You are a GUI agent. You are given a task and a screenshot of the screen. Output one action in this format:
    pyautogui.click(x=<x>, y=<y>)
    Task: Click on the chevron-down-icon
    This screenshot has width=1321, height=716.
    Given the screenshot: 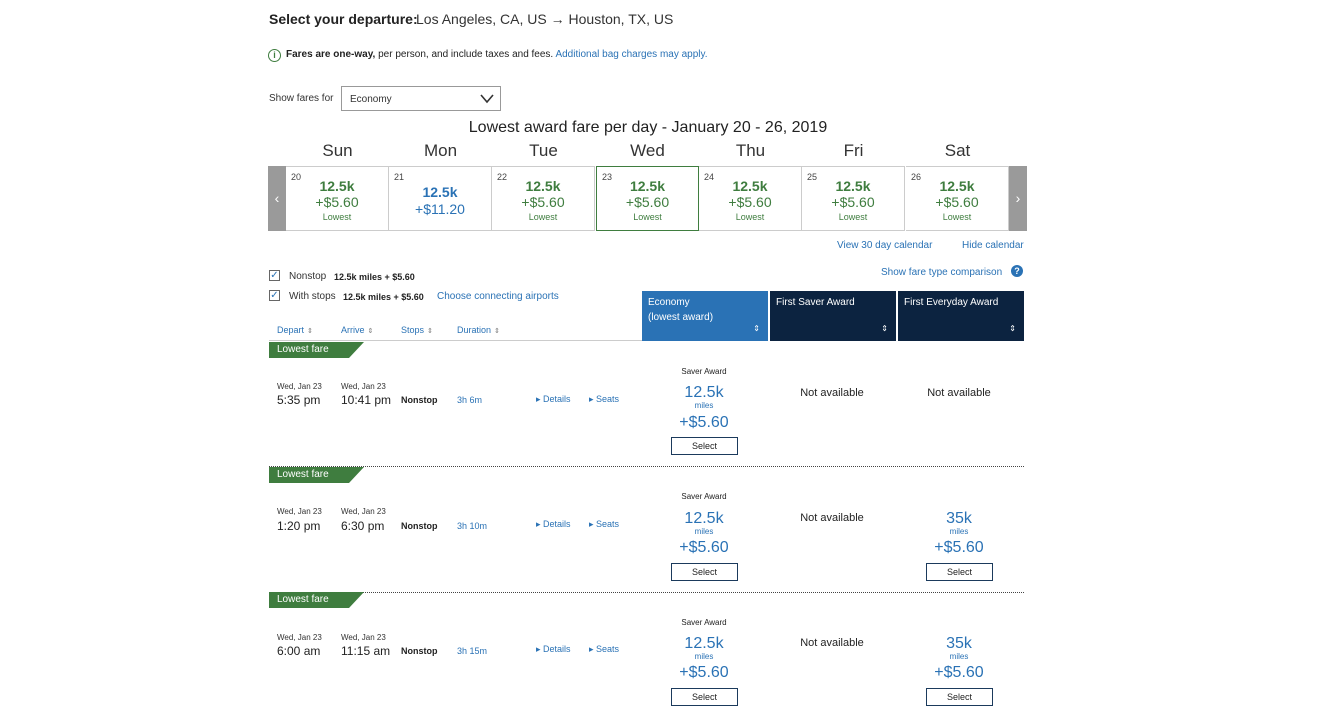 What is the action you would take?
    pyautogui.click(x=487, y=99)
    